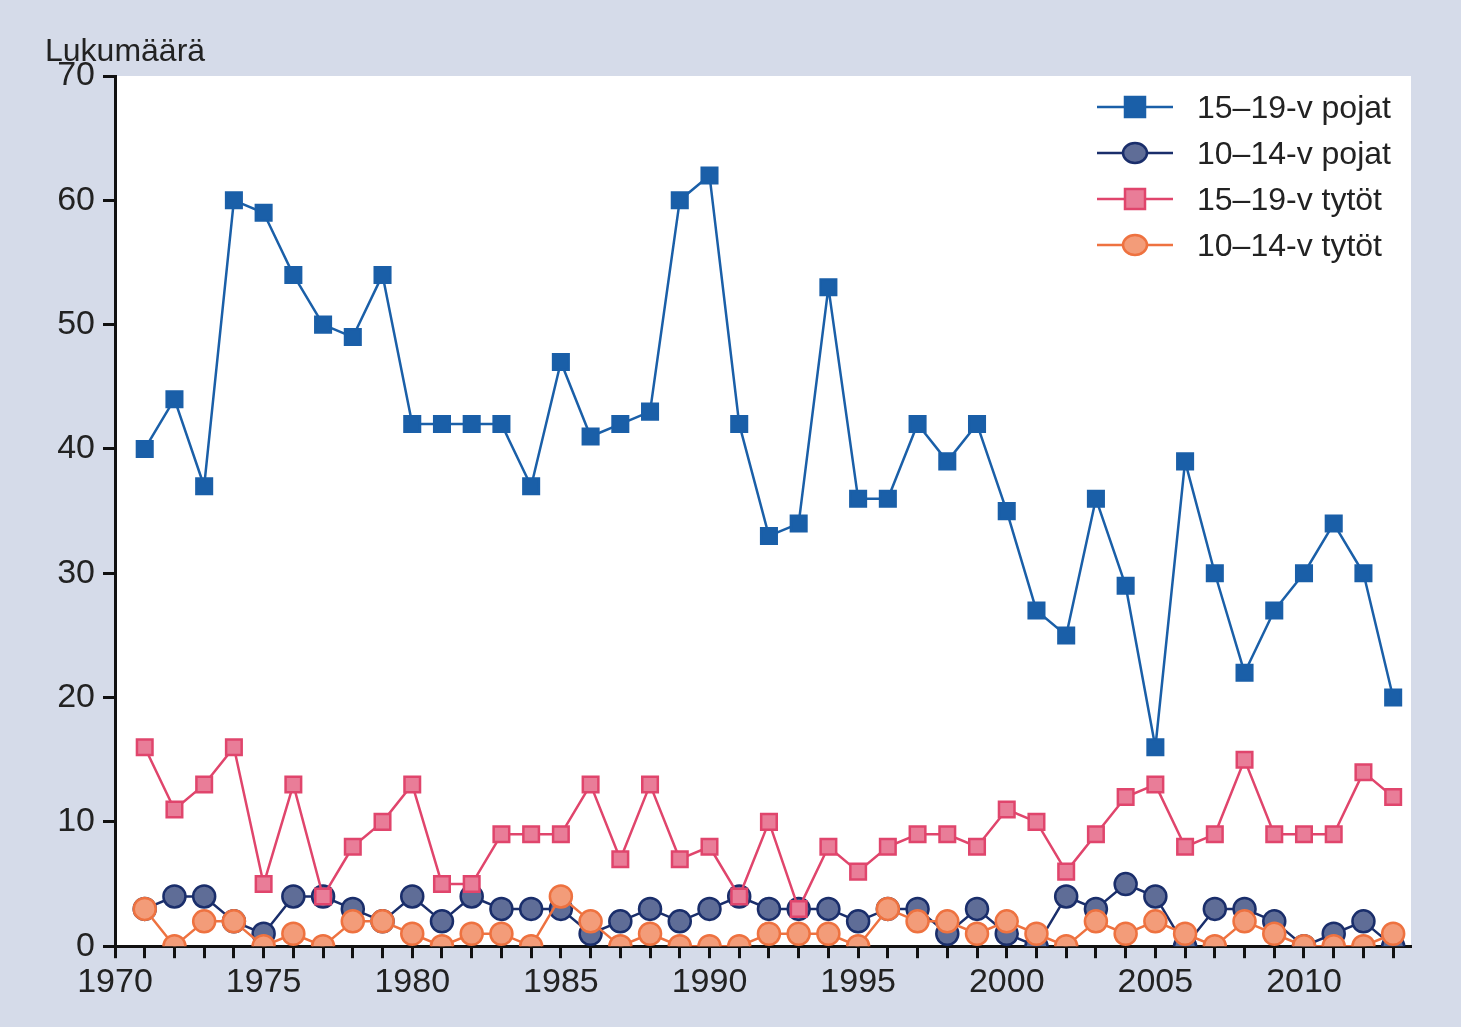 The height and width of the screenshot is (1027, 1461). What do you see at coordinates (1294, 153) in the screenshot?
I see `legend-label: 10–14-v pojat` at bounding box center [1294, 153].